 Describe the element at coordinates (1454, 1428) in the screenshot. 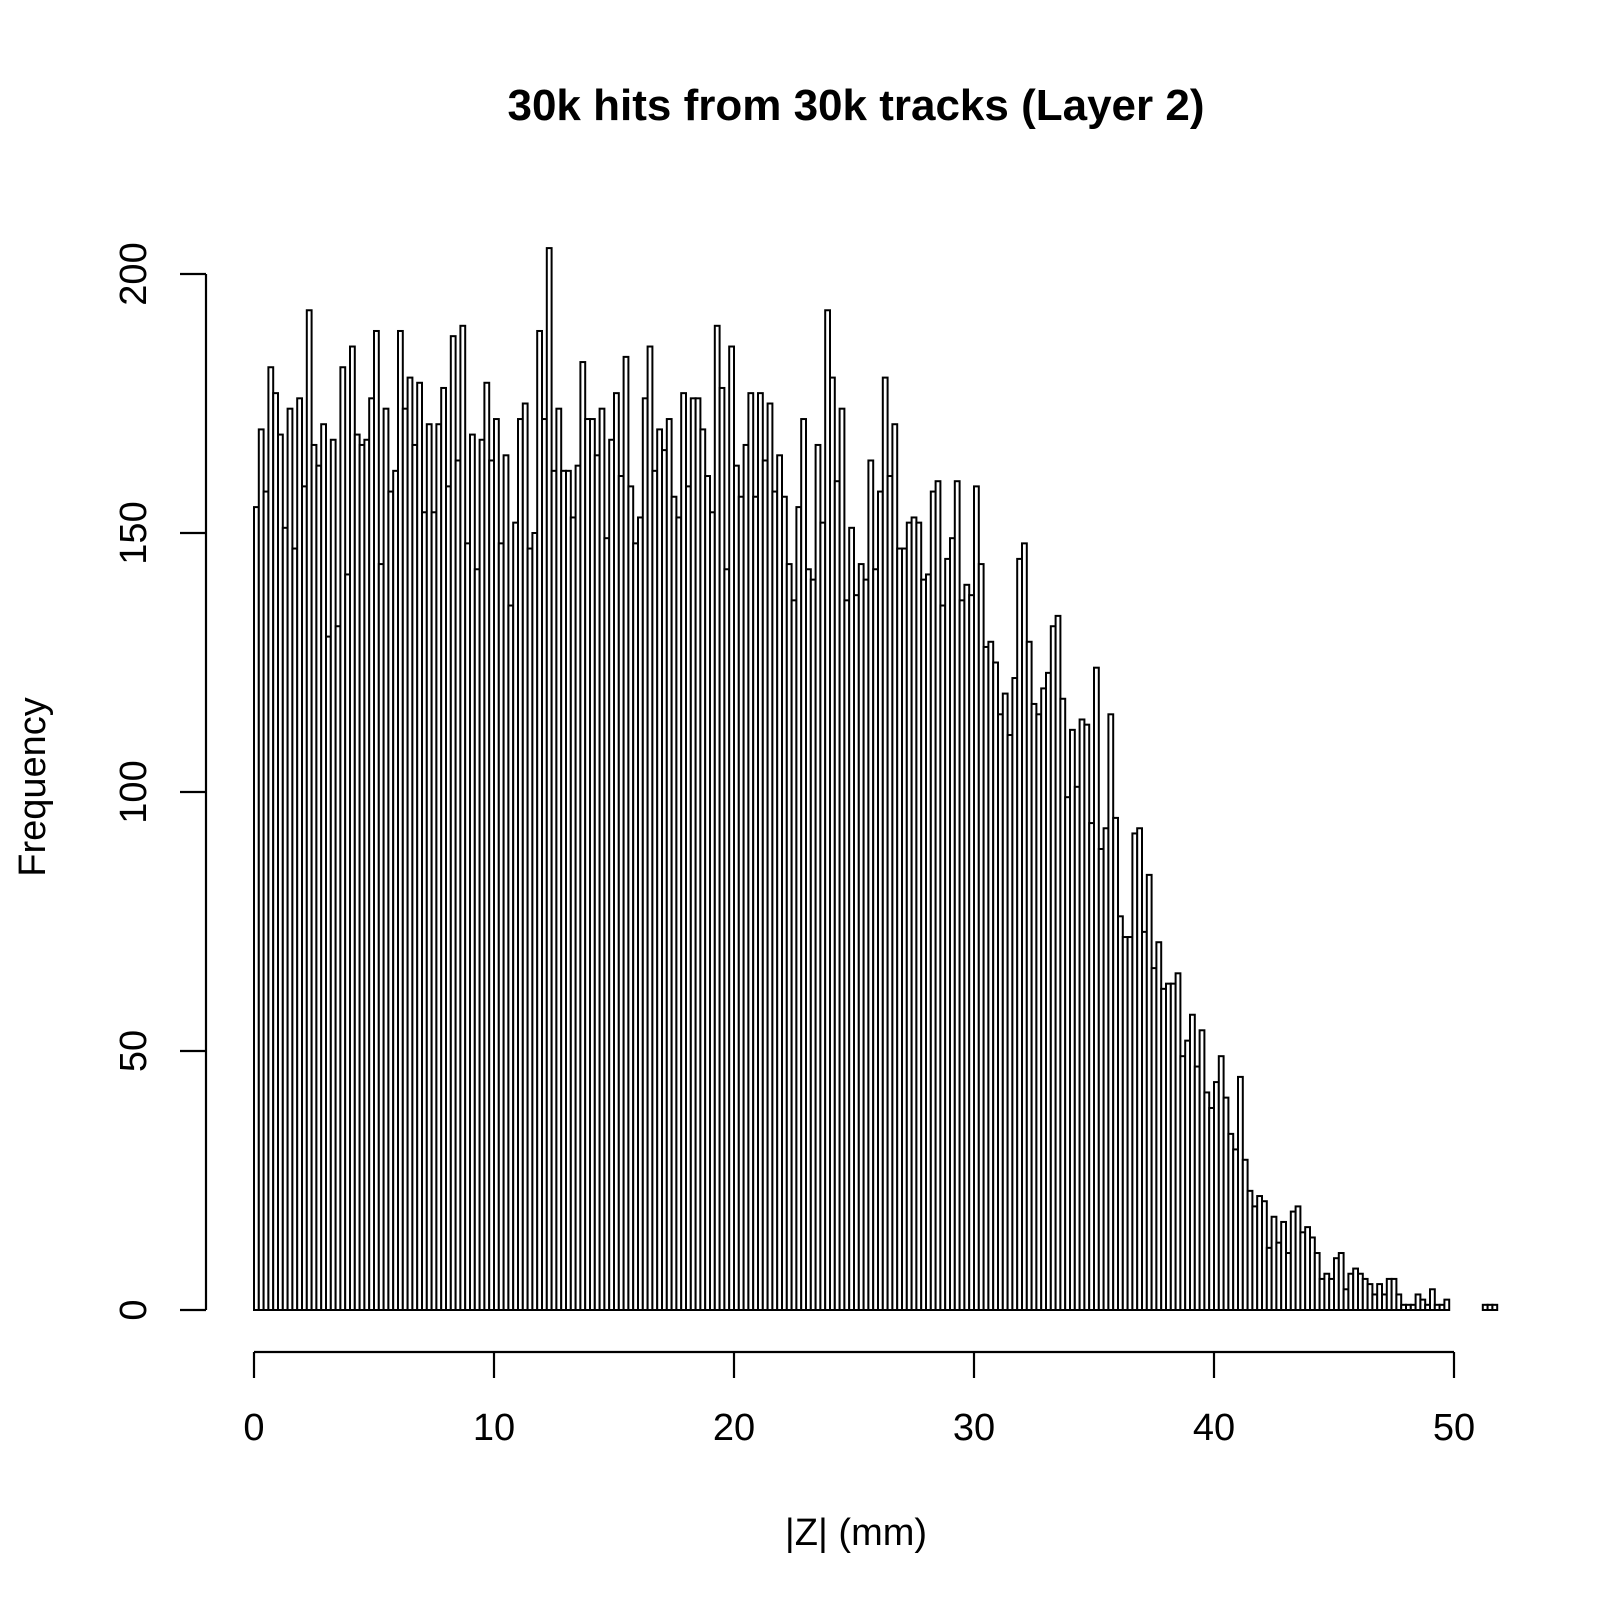

I see `x-tick-label: 50` at that location.